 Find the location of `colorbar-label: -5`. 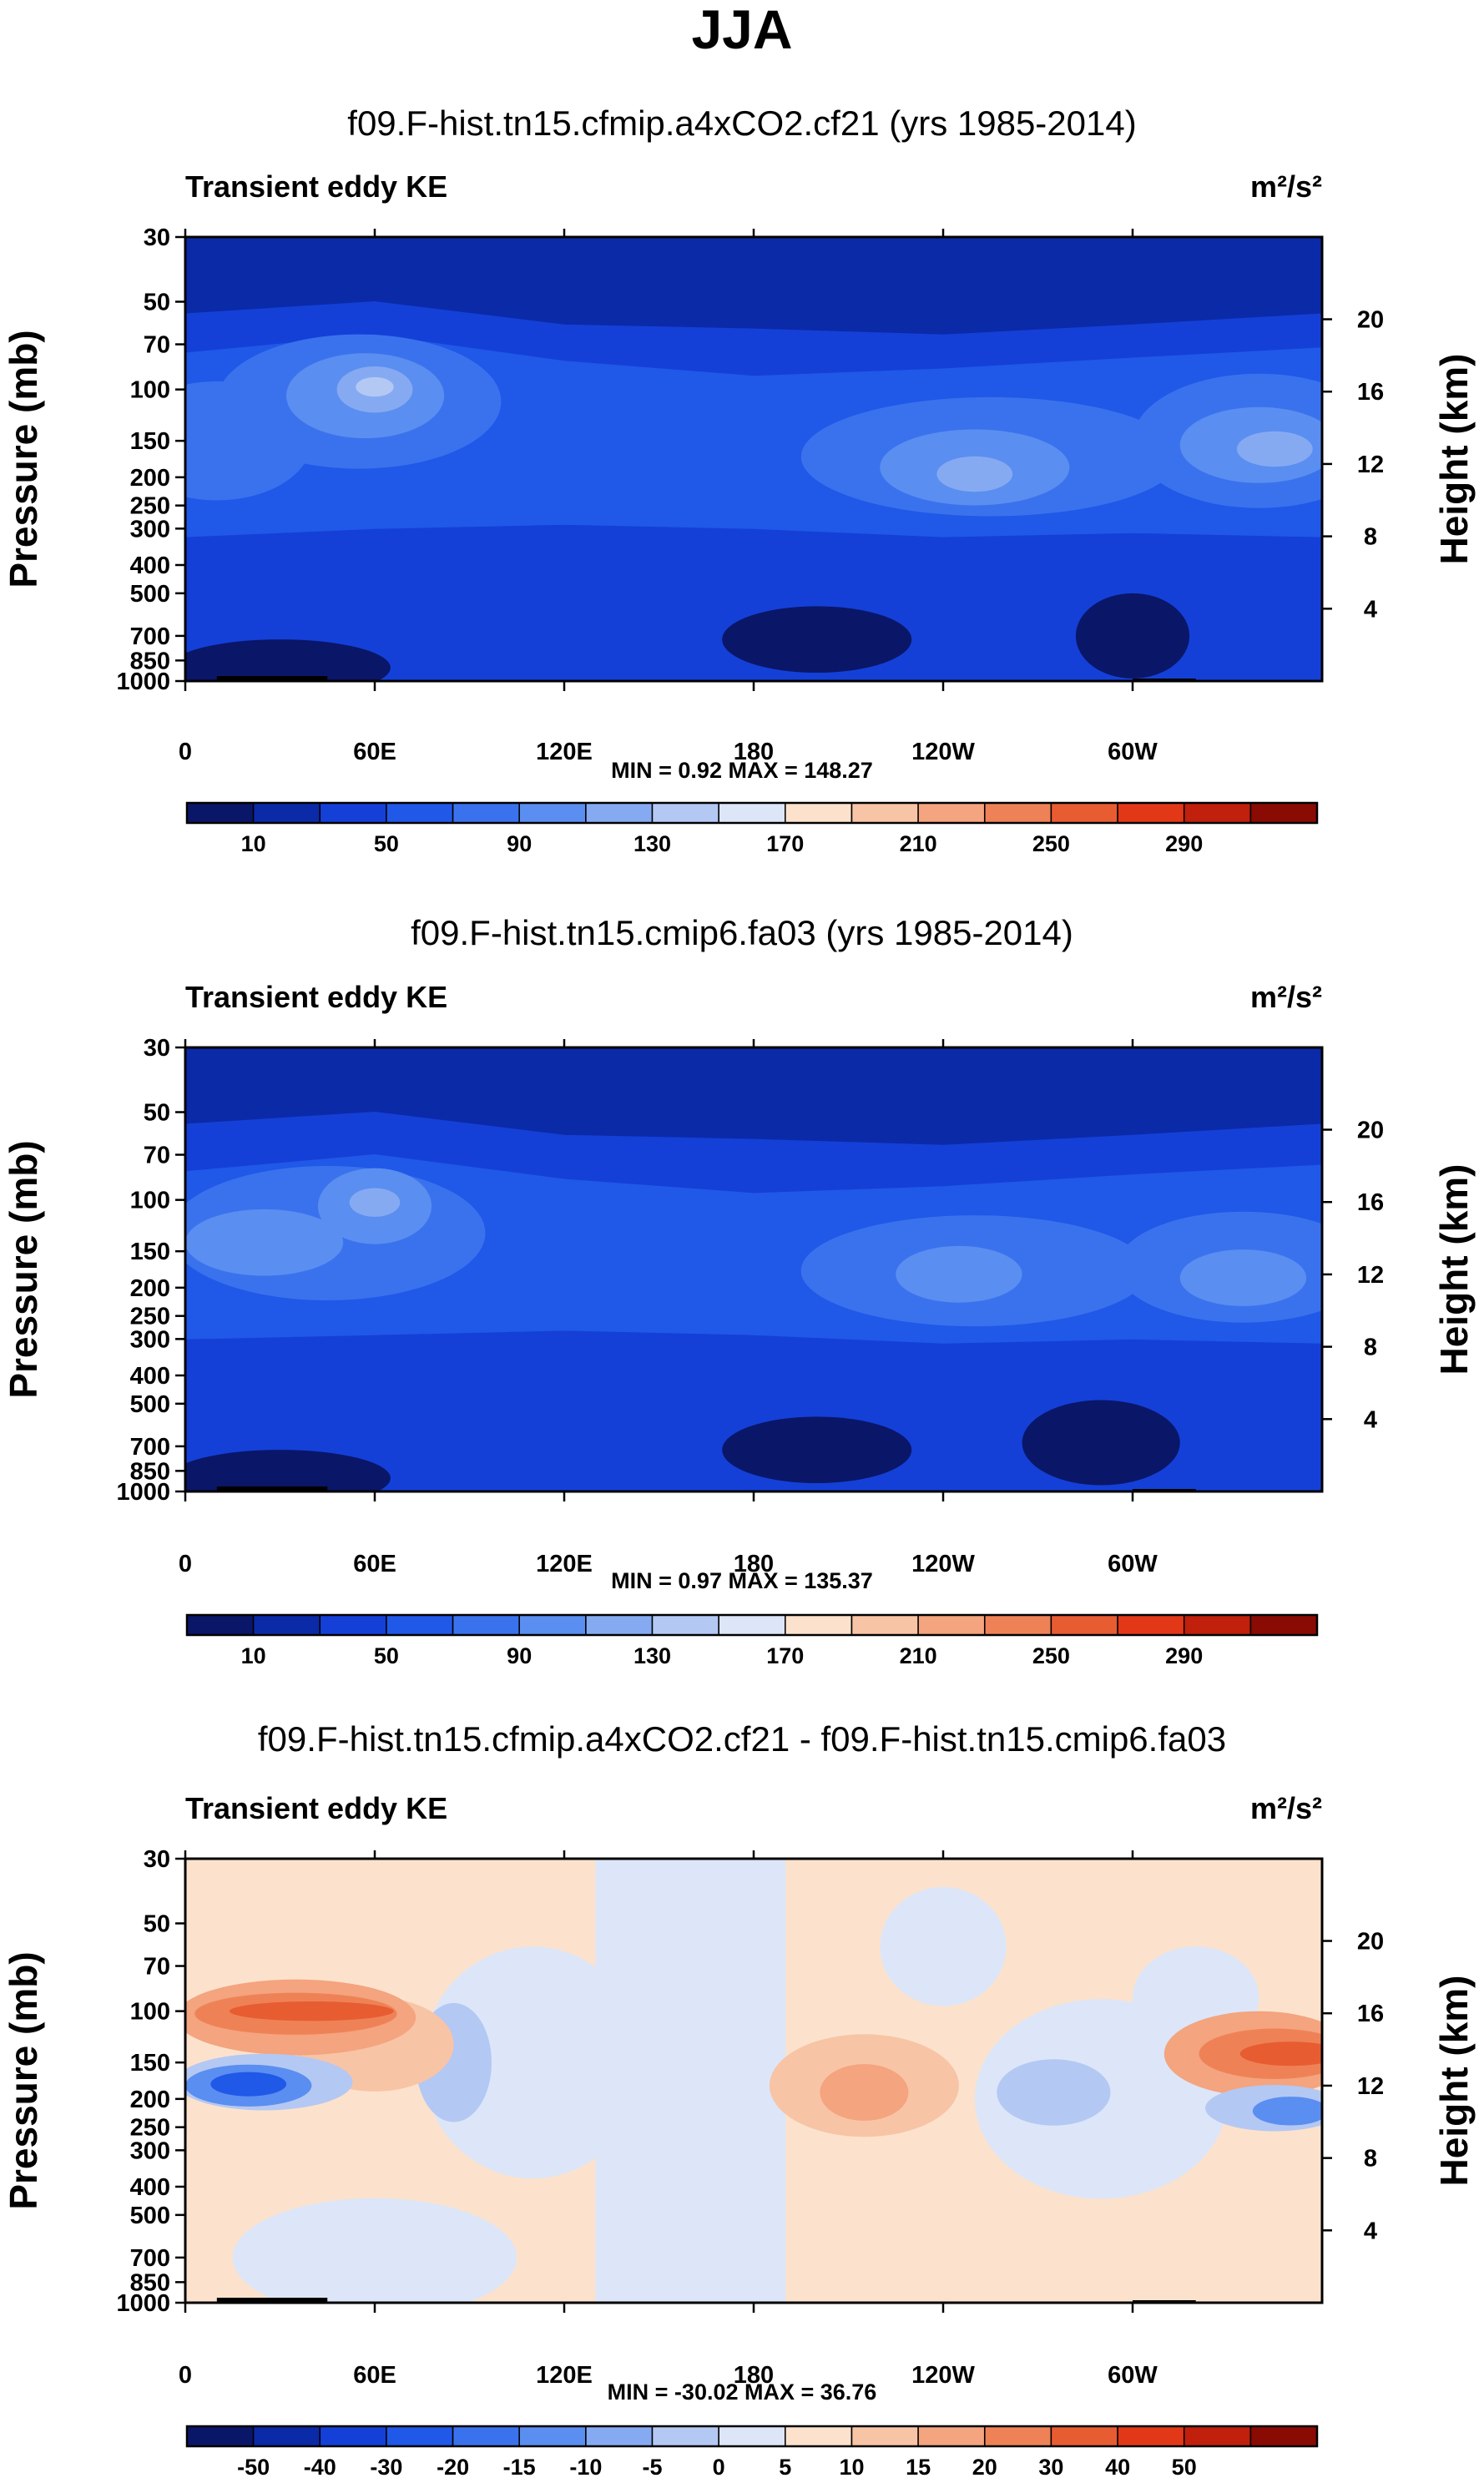

colorbar-label: -5 is located at coordinates (652, 2468).